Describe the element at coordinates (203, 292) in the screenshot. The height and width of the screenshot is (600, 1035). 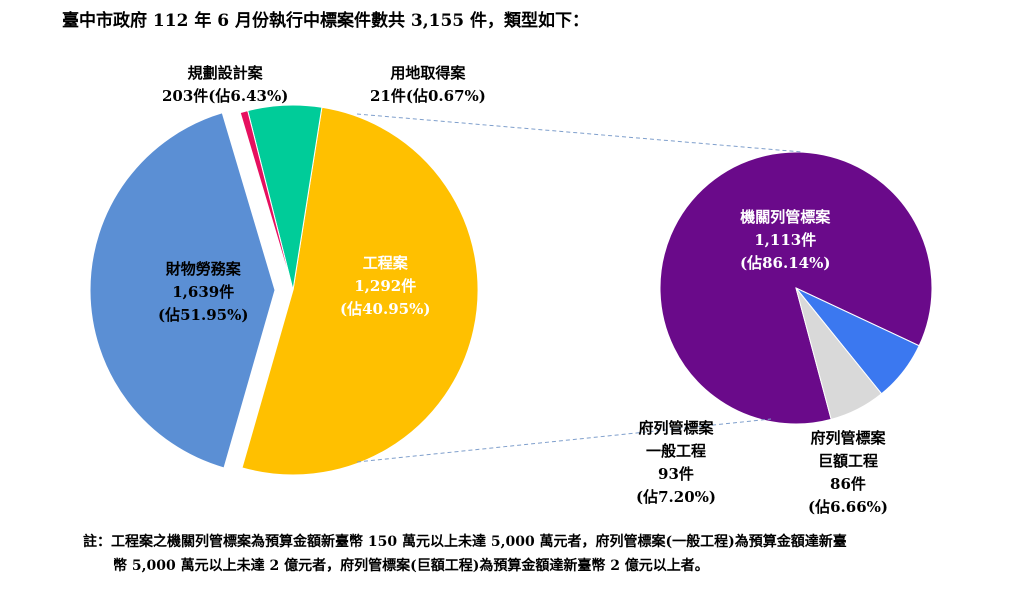
I see `label-goods-services: 財物勞務案 1,639件 (佔51.95%)` at that location.